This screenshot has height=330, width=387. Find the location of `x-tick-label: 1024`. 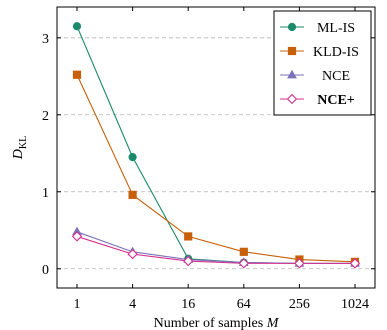

x-tick-label: 1024 is located at coordinates (355, 304).